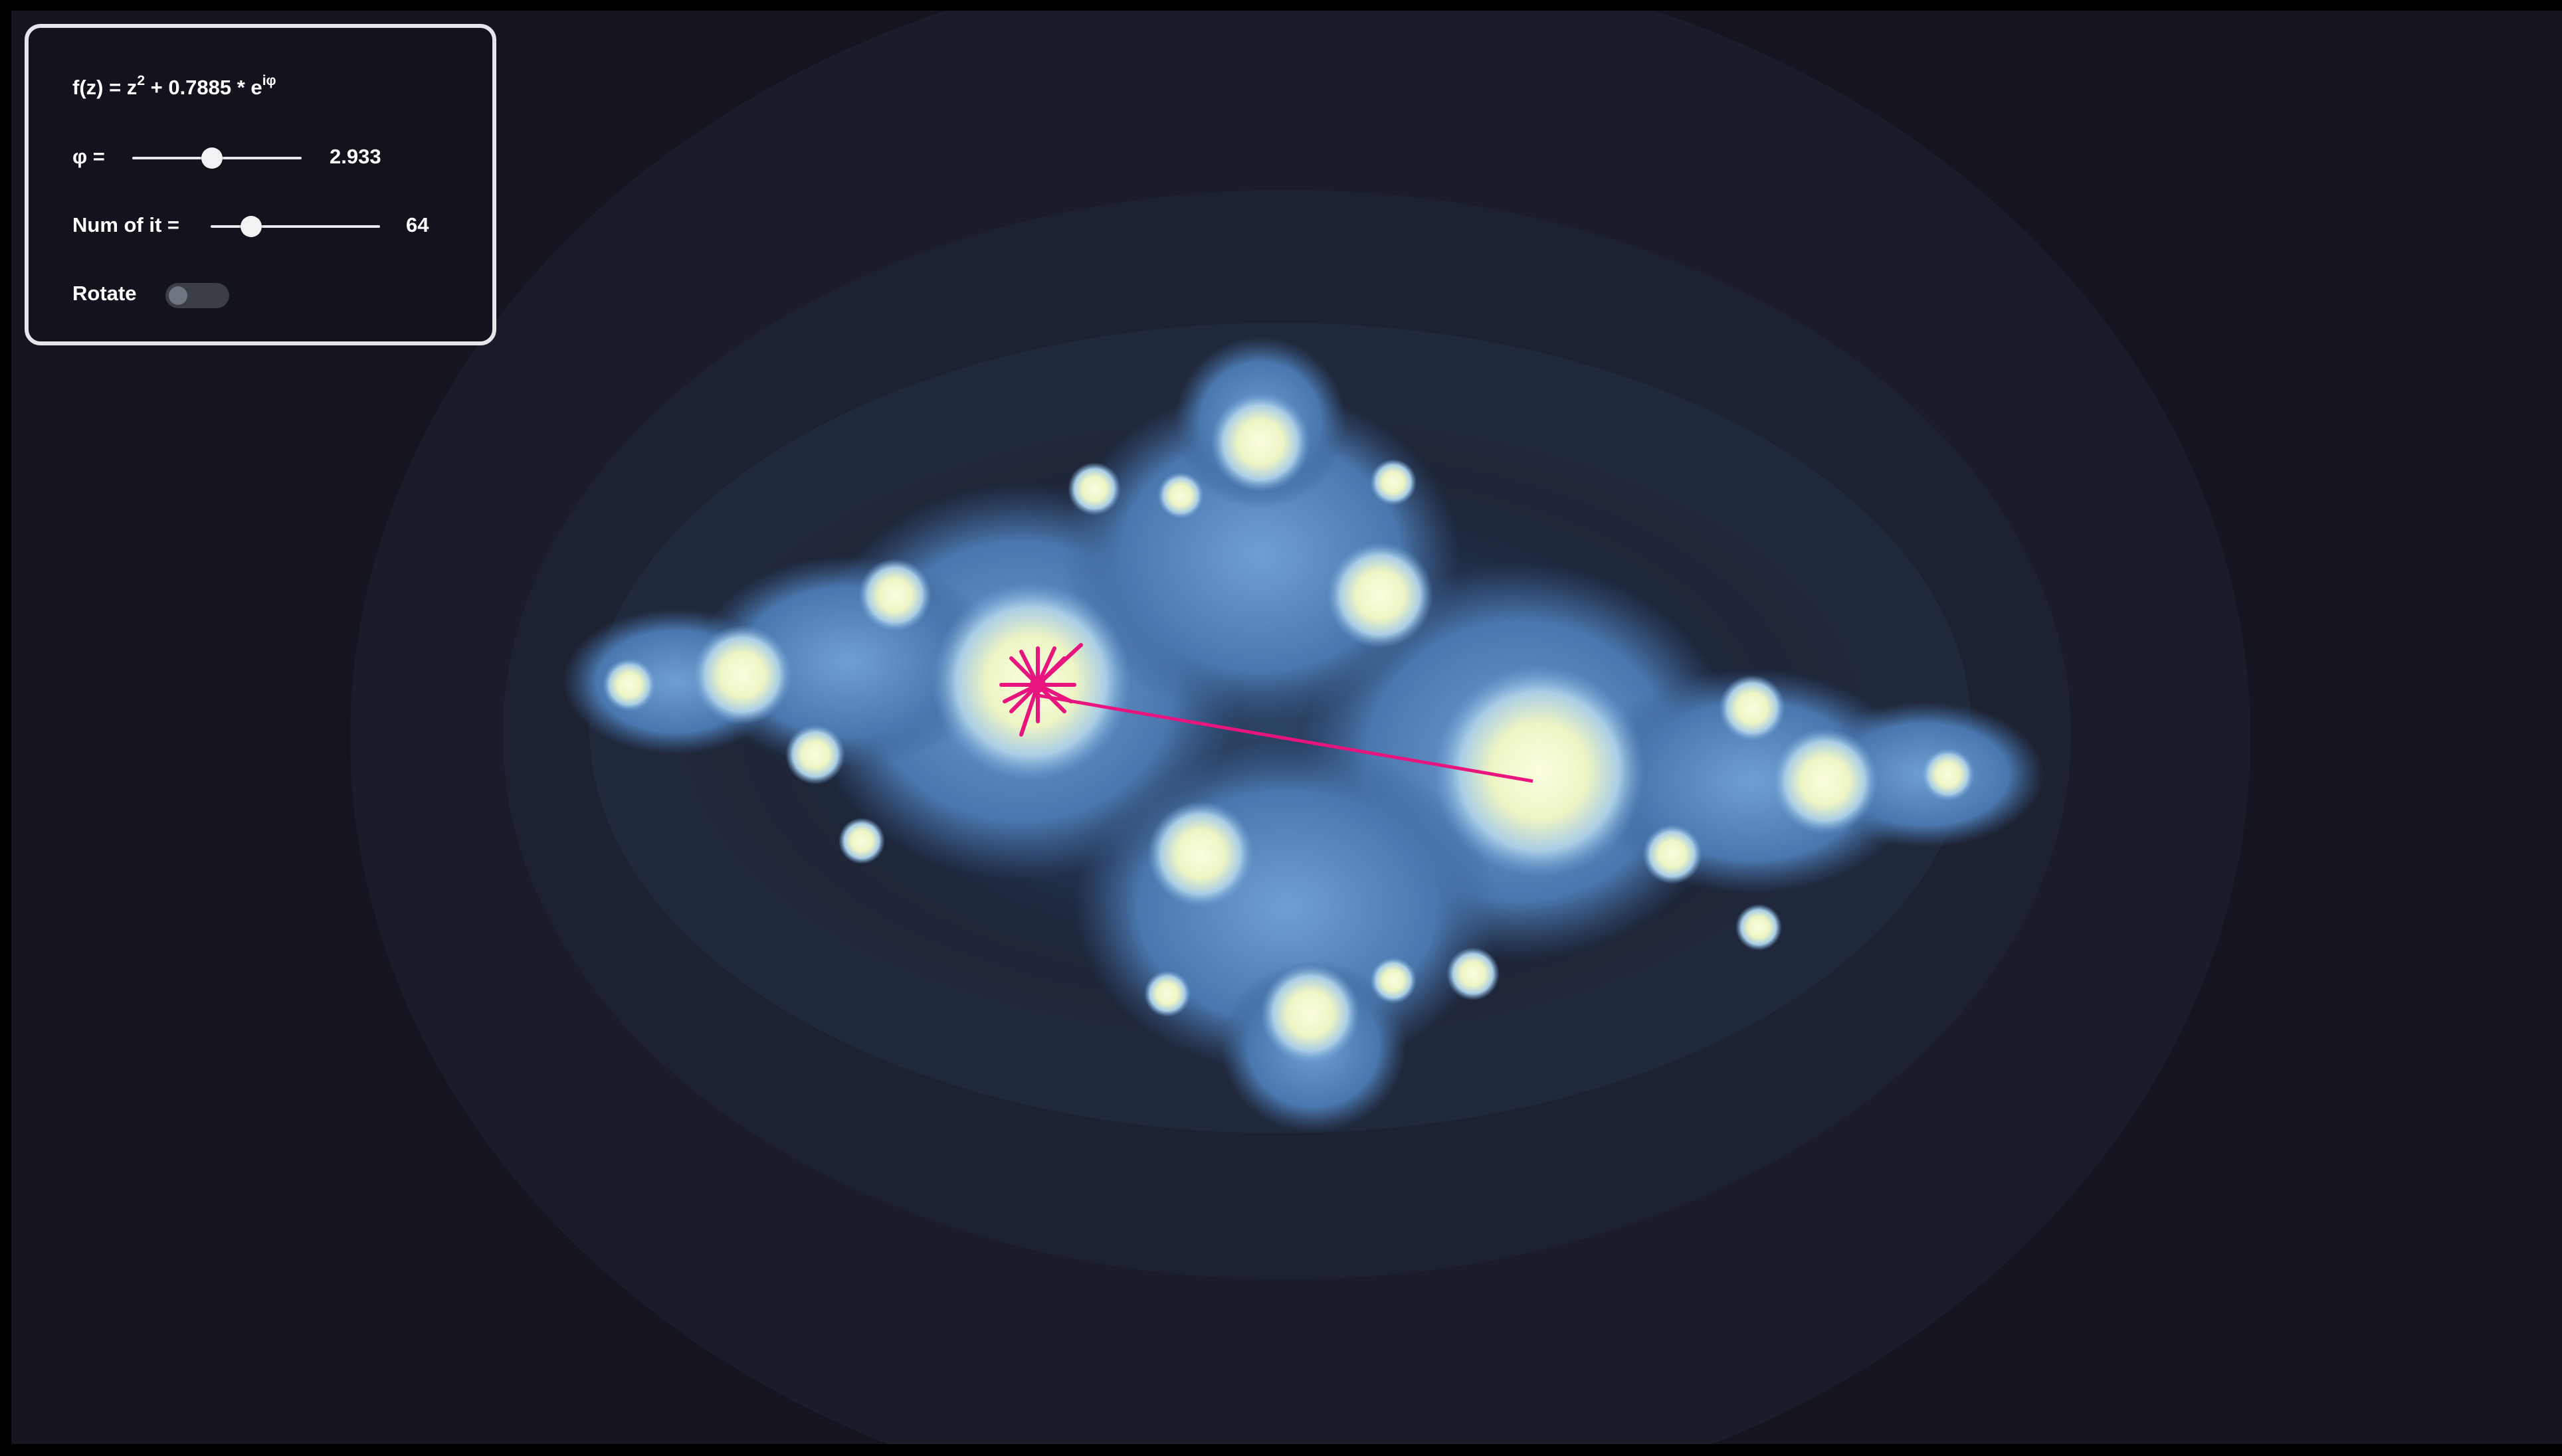 The width and height of the screenshot is (2562, 1456). Describe the element at coordinates (417, 224) in the screenshot. I see `iterations-value: 64` at that location.